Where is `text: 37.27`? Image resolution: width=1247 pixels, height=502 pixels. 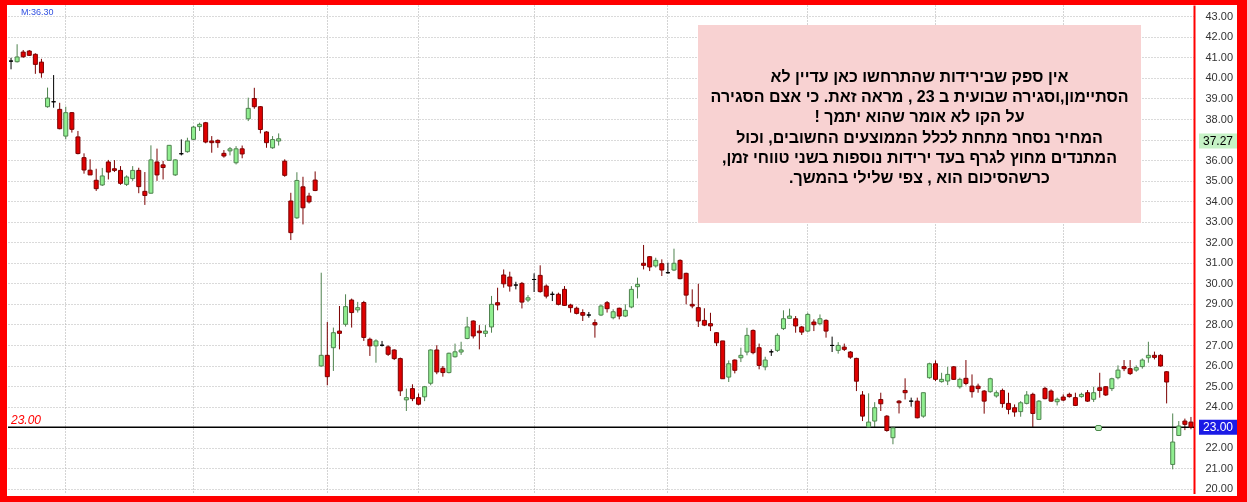
text: 37.27 is located at coordinates (1218, 141).